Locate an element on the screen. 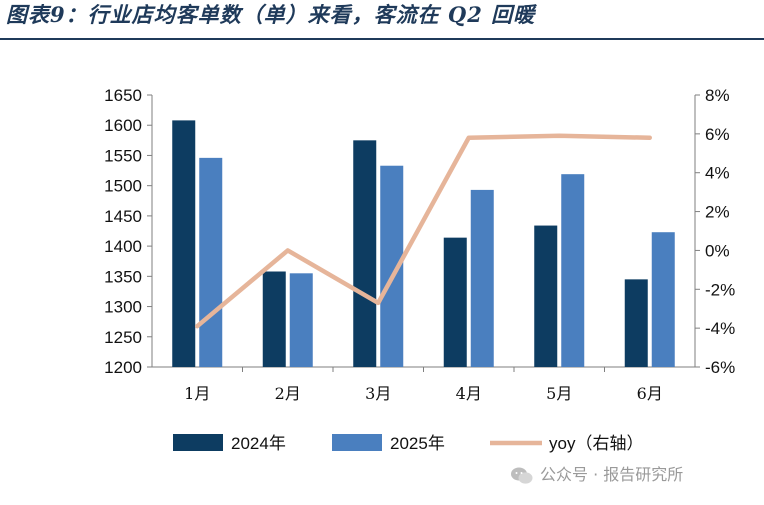  legend-label-2025: 2025年 is located at coordinates (417, 443).